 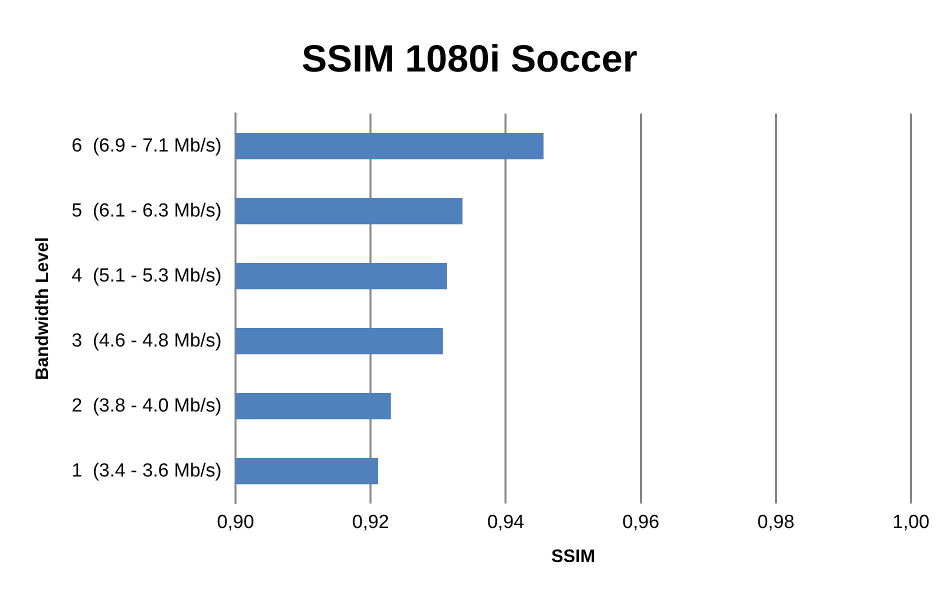 What do you see at coordinates (641, 523) in the screenshot?
I see `x-tick-label: 0,96` at bounding box center [641, 523].